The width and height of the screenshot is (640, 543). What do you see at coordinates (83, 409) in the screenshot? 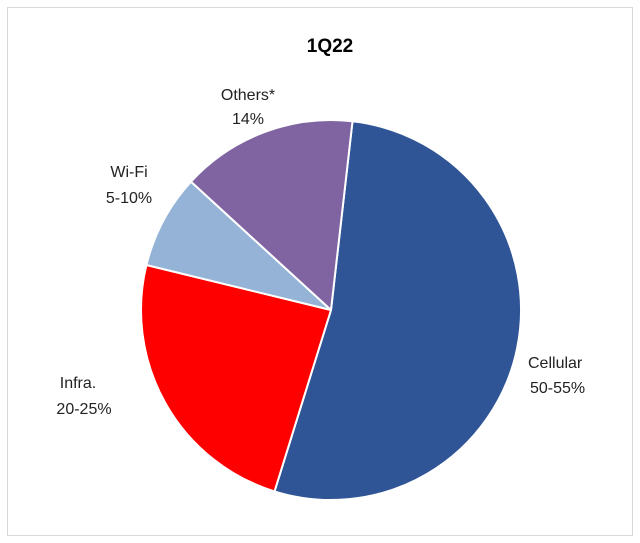
I see `label-infra-value: 20-25%` at bounding box center [83, 409].